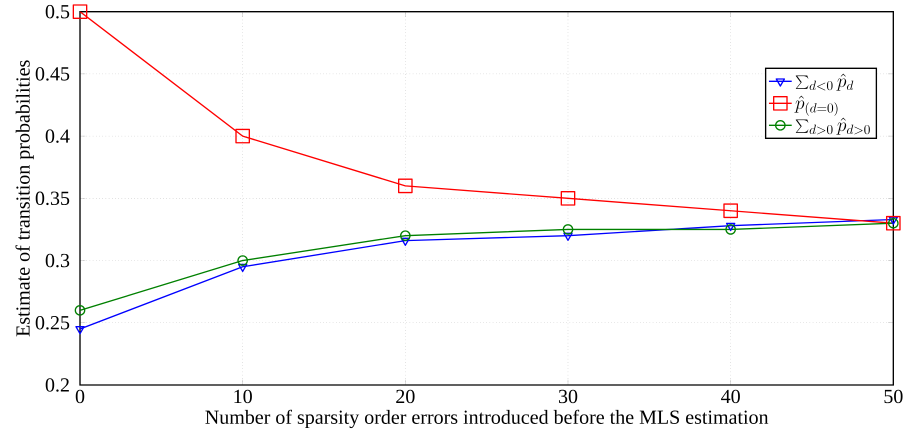 The height and width of the screenshot is (445, 903). What do you see at coordinates (80, 397) in the screenshot?
I see `x-tick-label: 0` at bounding box center [80, 397].